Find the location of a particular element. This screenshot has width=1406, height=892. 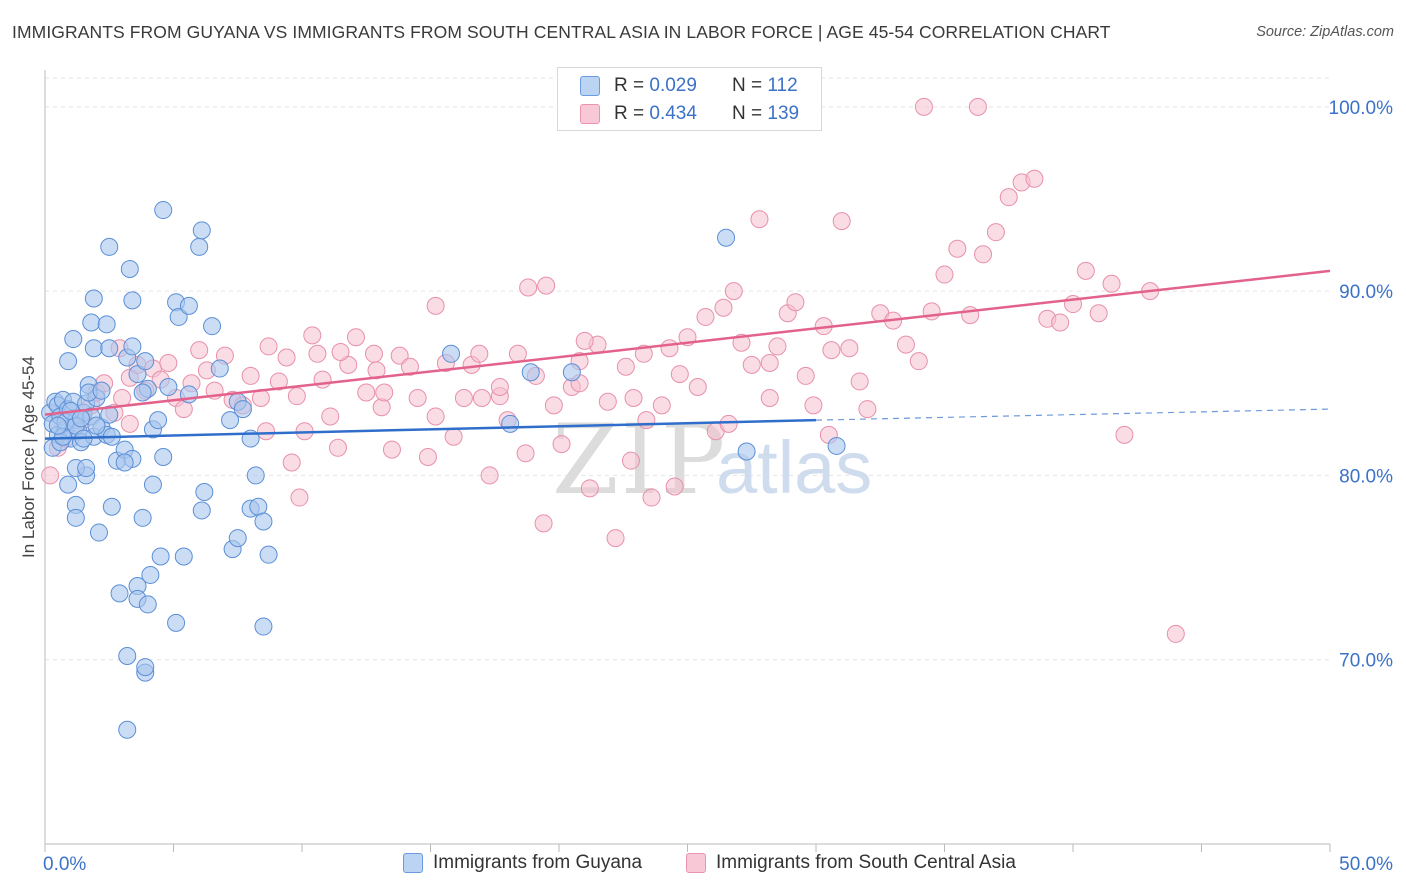

stats-legend: R = 0.029 N = 112 R = 0.434 N = 139 is located at coordinates (689, 99).